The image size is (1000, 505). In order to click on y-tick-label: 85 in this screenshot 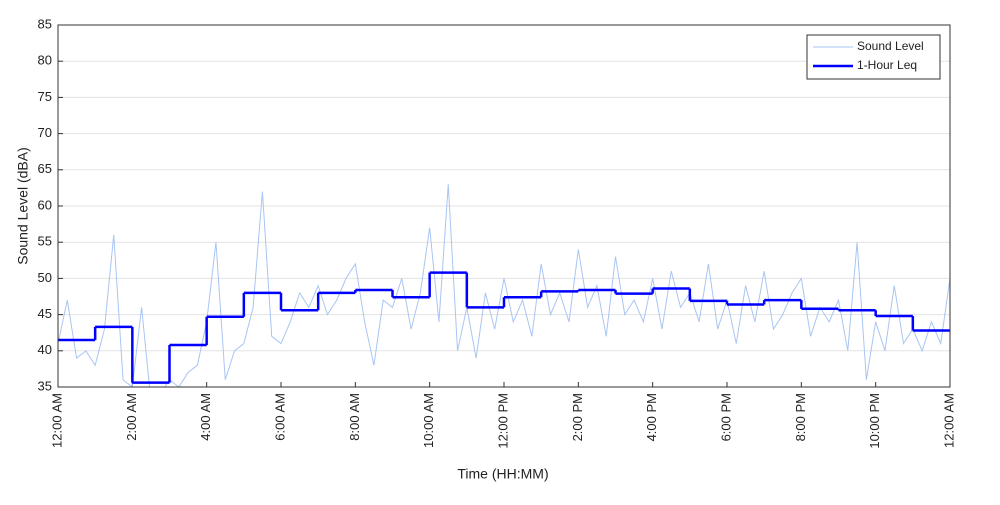, I will do `click(45, 23)`.